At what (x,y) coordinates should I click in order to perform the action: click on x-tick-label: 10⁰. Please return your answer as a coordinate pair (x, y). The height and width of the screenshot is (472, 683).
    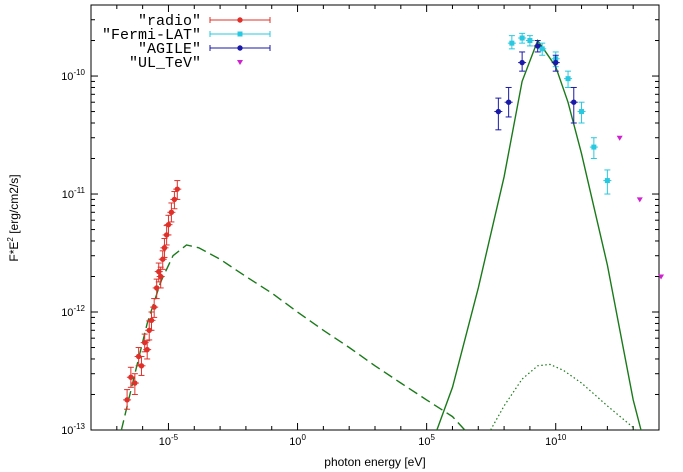
    Looking at the image, I should click on (297, 440).